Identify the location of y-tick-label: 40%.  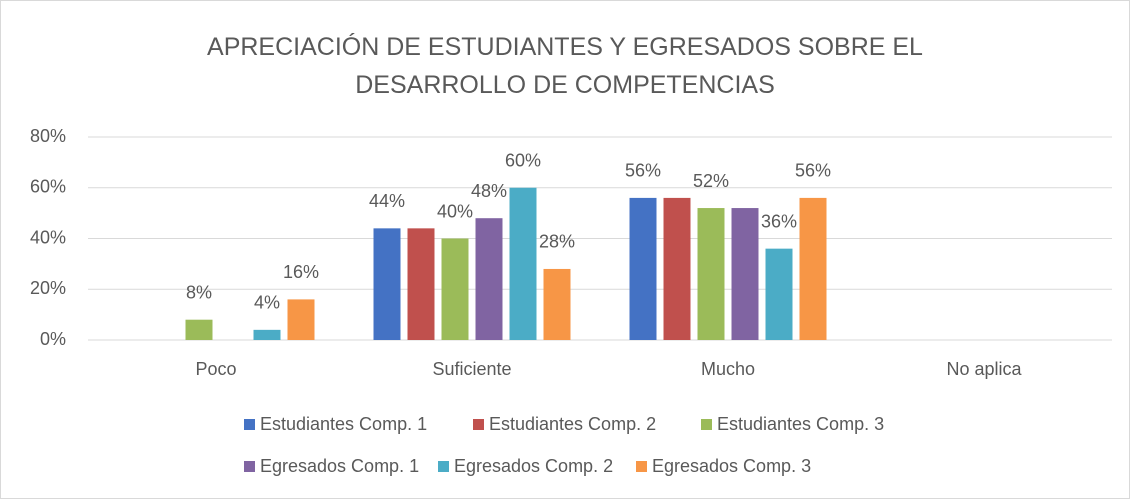
(48, 237).